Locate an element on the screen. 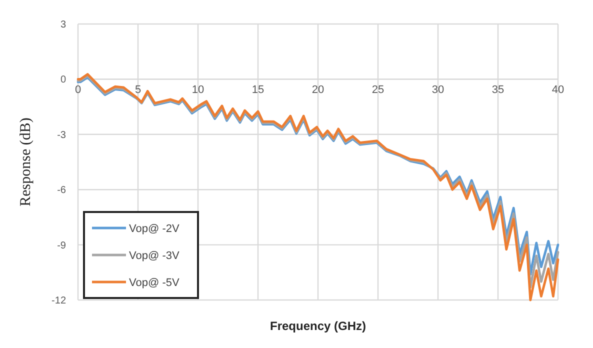 This screenshot has width=593, height=348. legend-label: Vop@ -3V is located at coordinates (154, 256).